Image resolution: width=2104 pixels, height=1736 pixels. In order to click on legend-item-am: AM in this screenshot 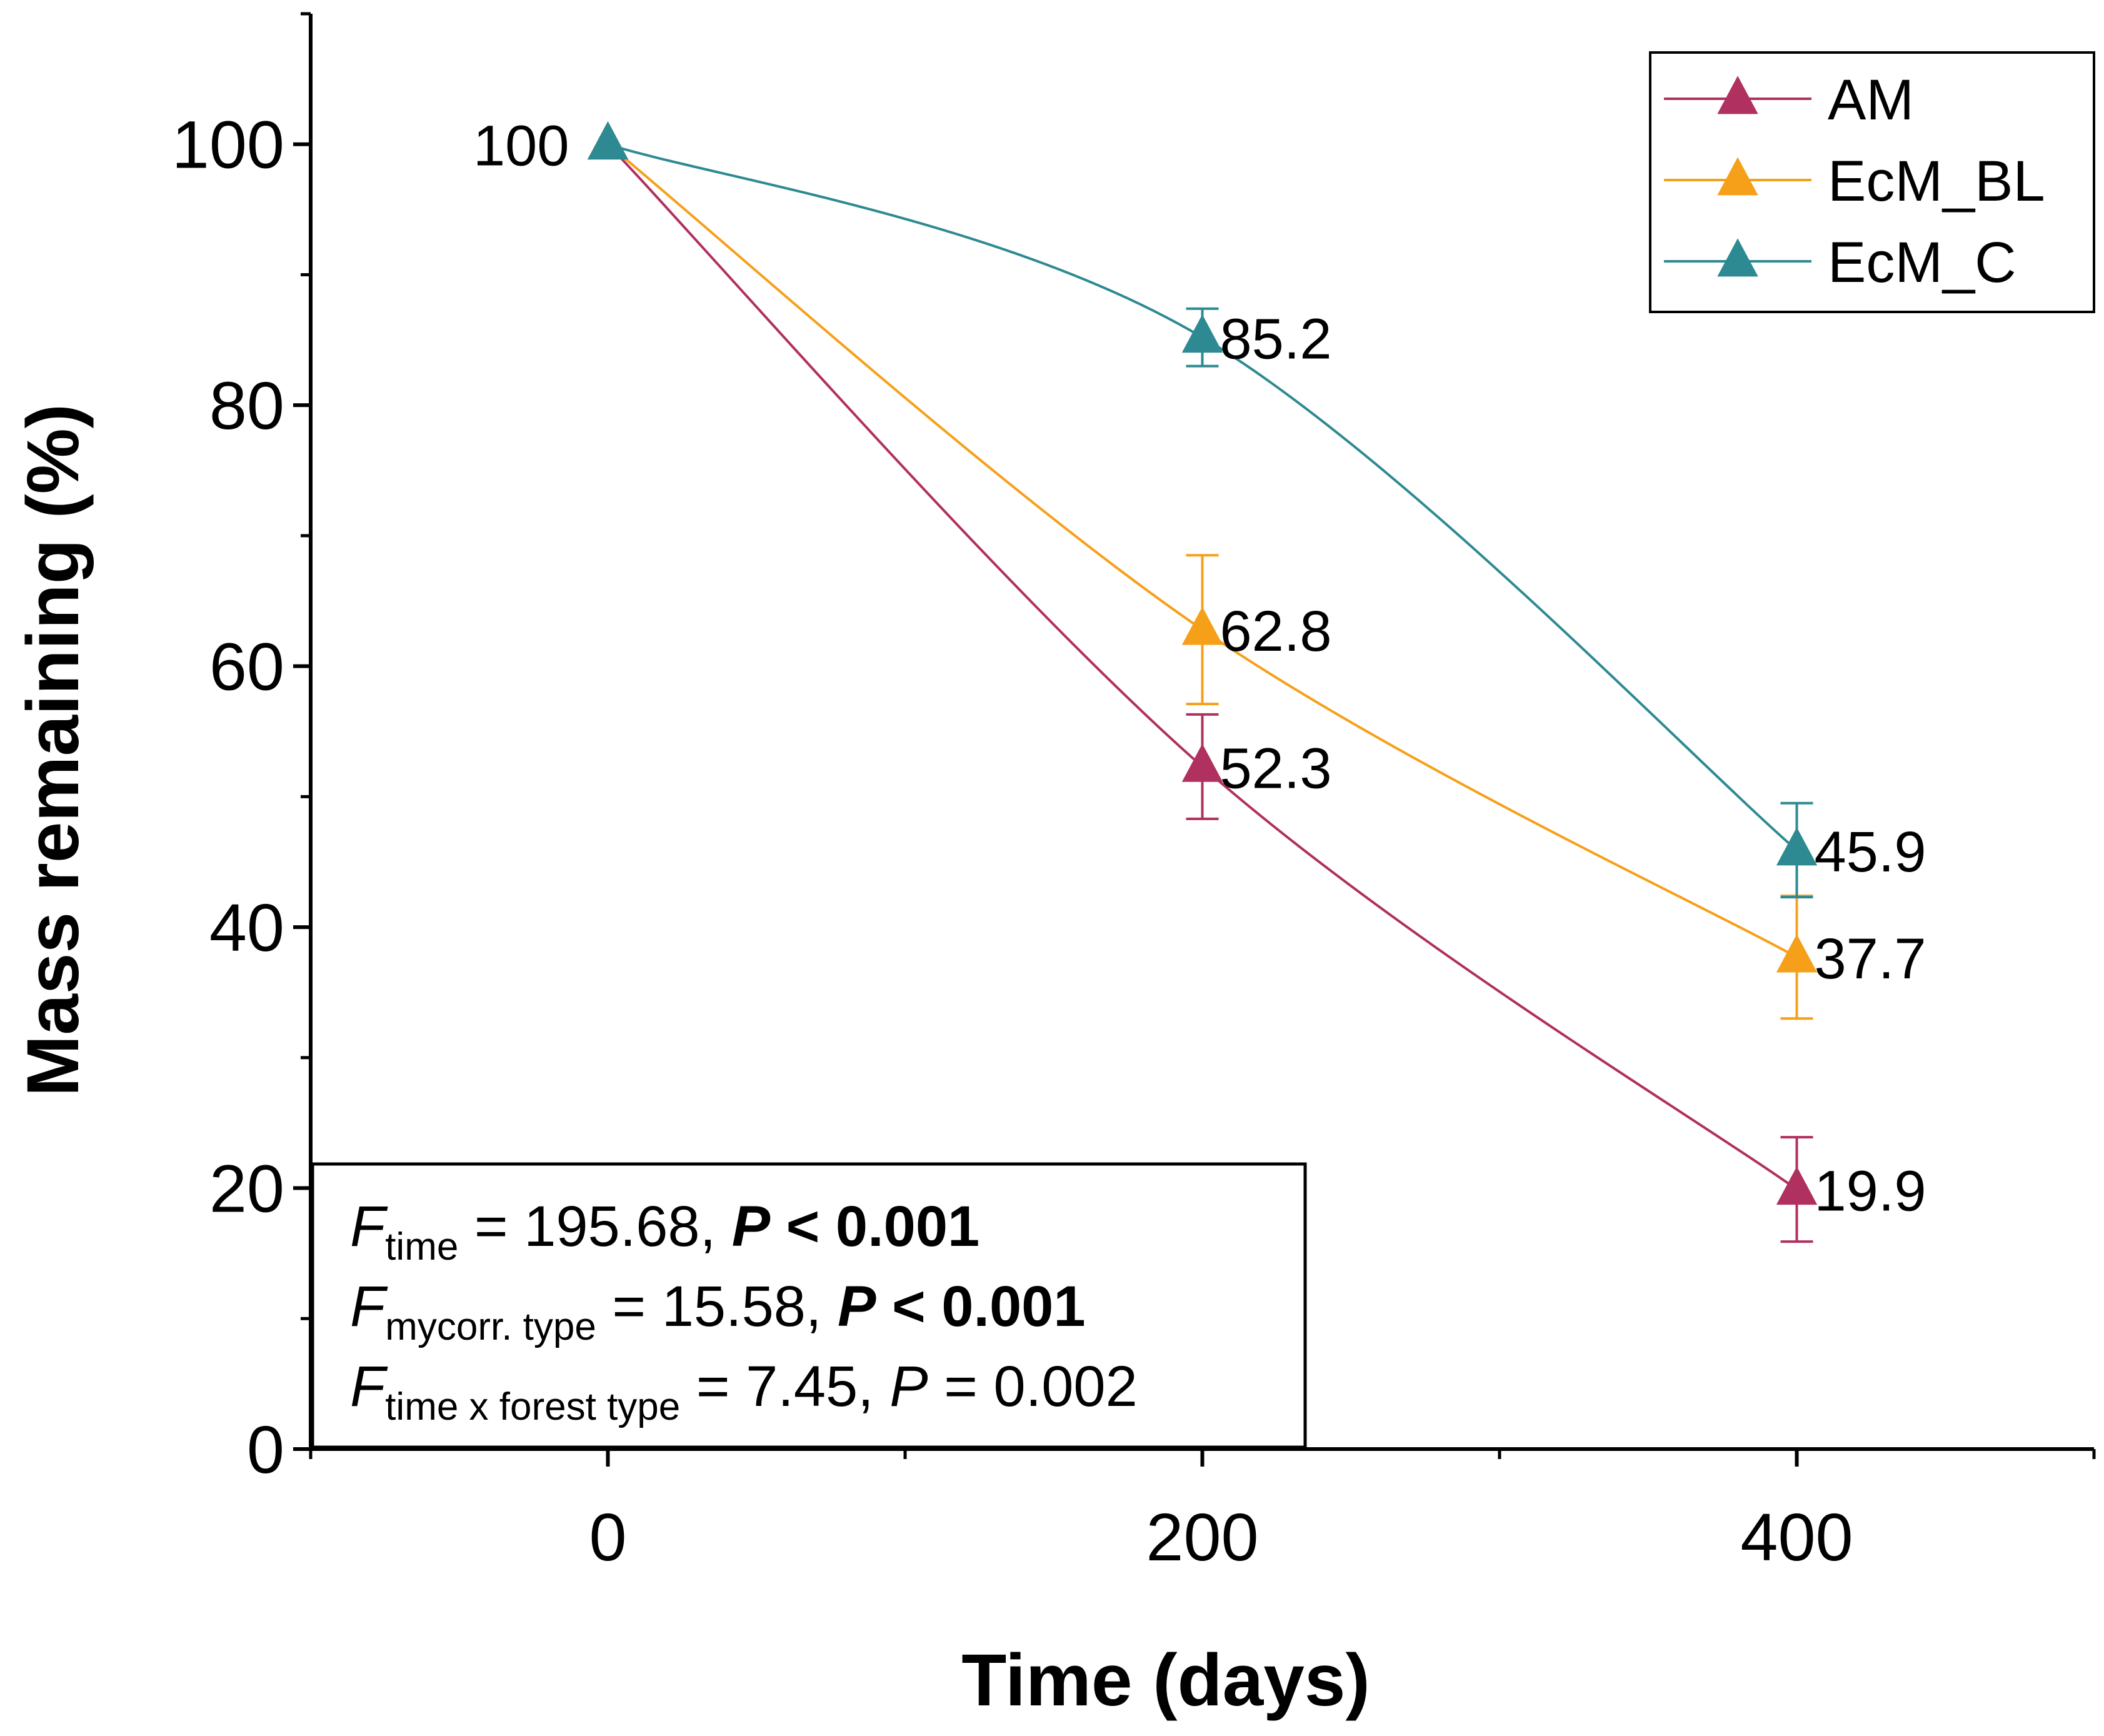, I will do `click(1789, 100)`.